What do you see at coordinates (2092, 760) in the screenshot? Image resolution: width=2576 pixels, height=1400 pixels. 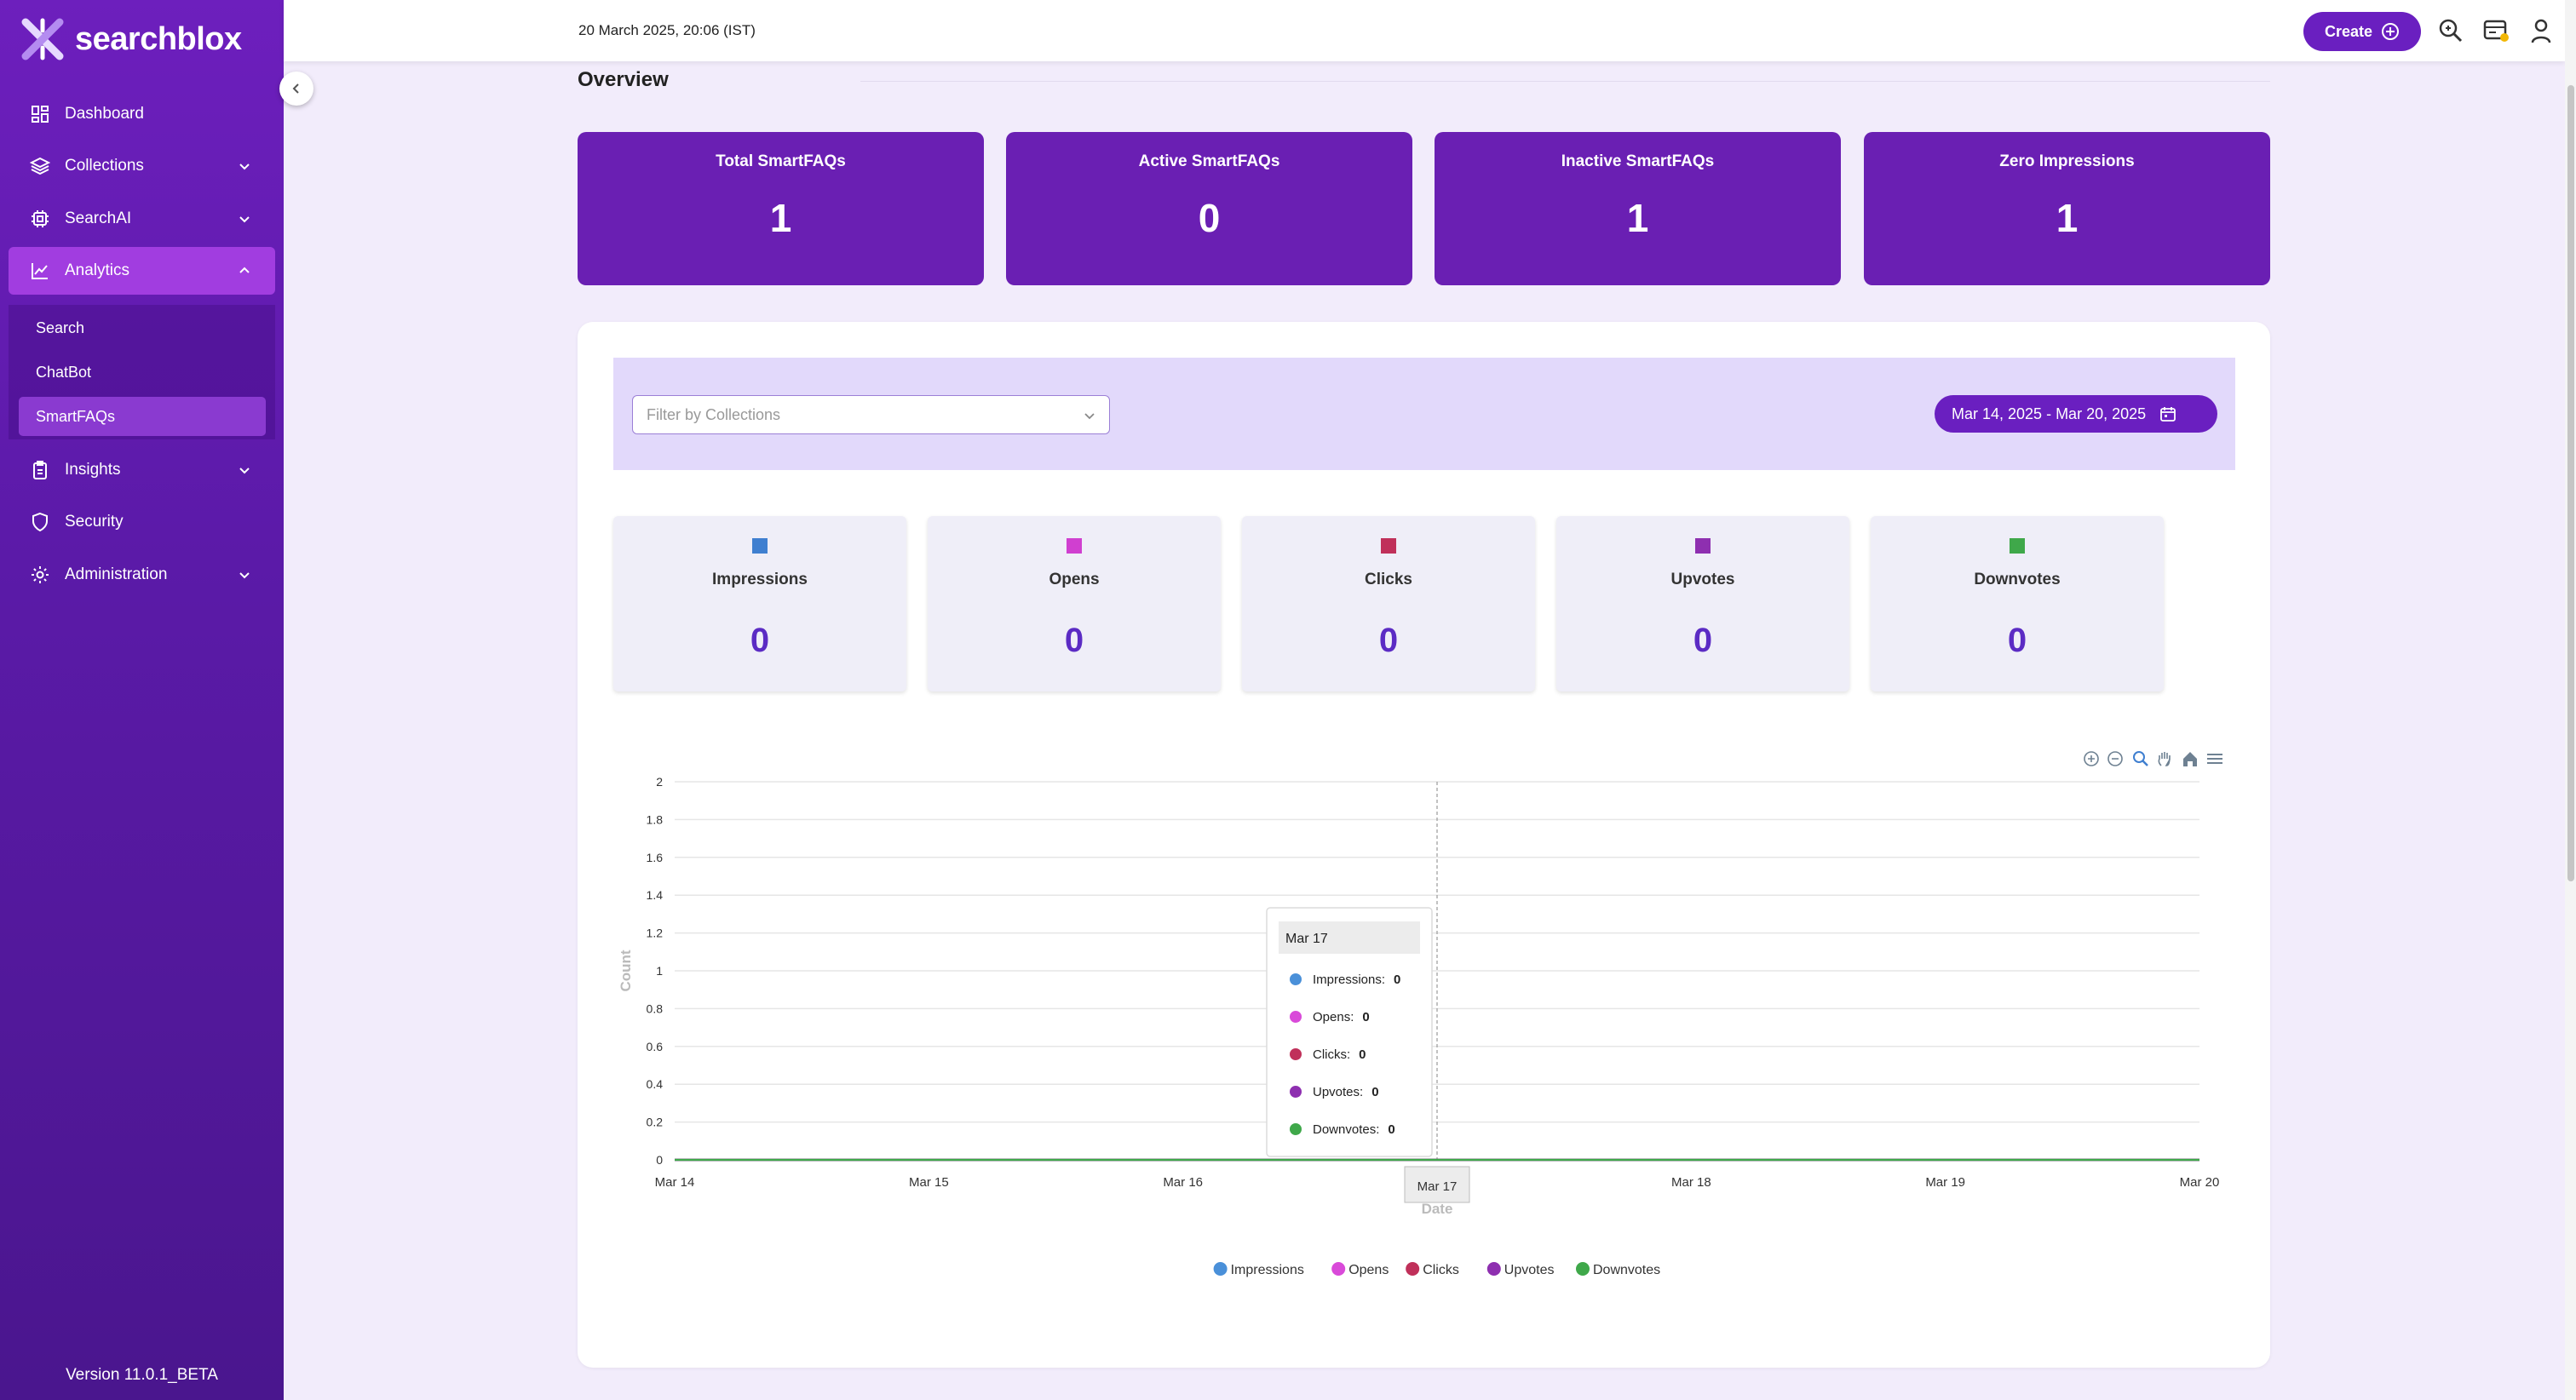 I see `zoom-in-icon` at bounding box center [2092, 760].